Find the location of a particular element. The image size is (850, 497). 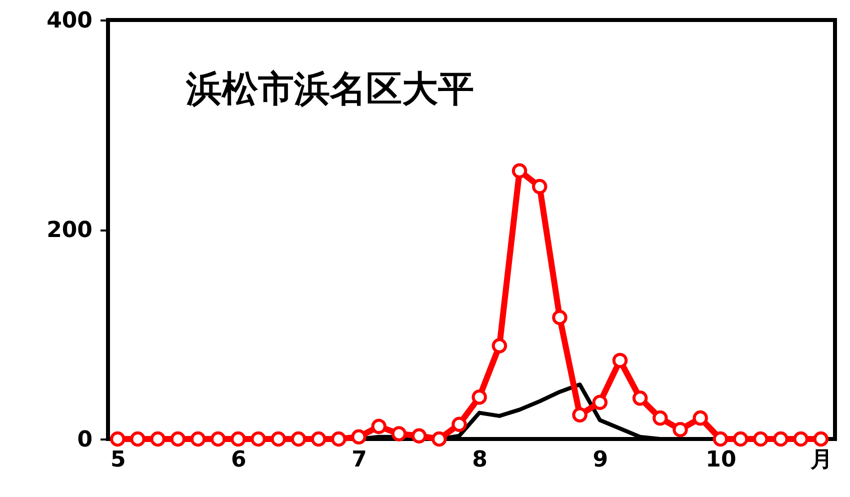

text: 浜松市浜名区大平 is located at coordinates (329, 89).